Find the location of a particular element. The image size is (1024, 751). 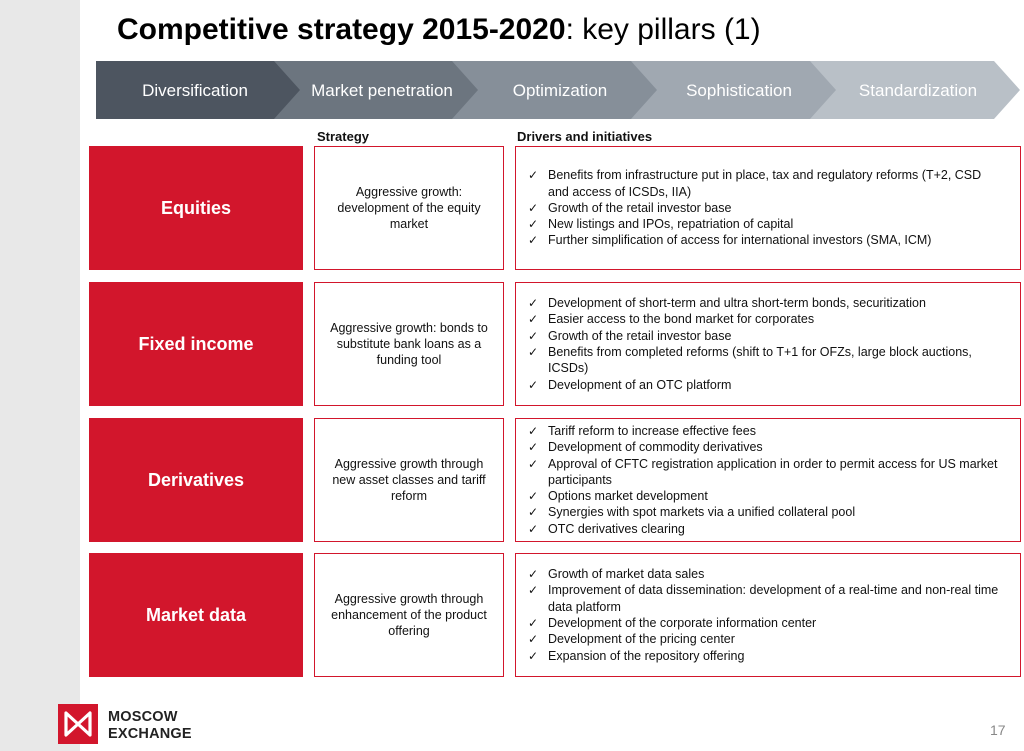

driver-text: Growth of market data sales is located at coordinates (626, 574).